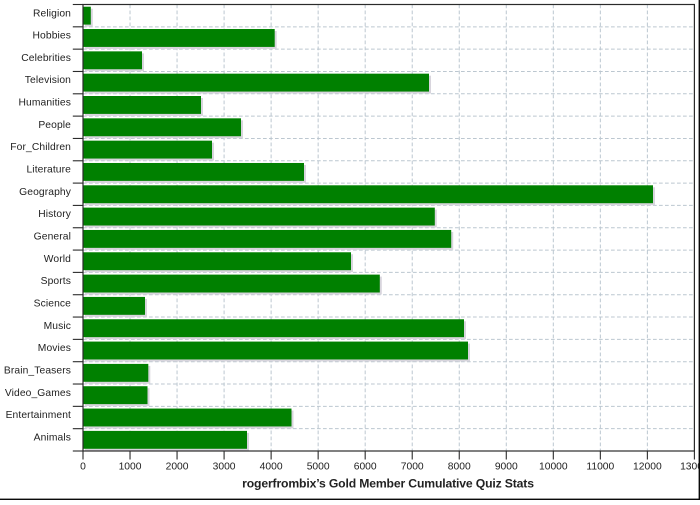 This screenshot has height=505, width=700. I want to click on svg-text: Entertainment, so click(38, 415).